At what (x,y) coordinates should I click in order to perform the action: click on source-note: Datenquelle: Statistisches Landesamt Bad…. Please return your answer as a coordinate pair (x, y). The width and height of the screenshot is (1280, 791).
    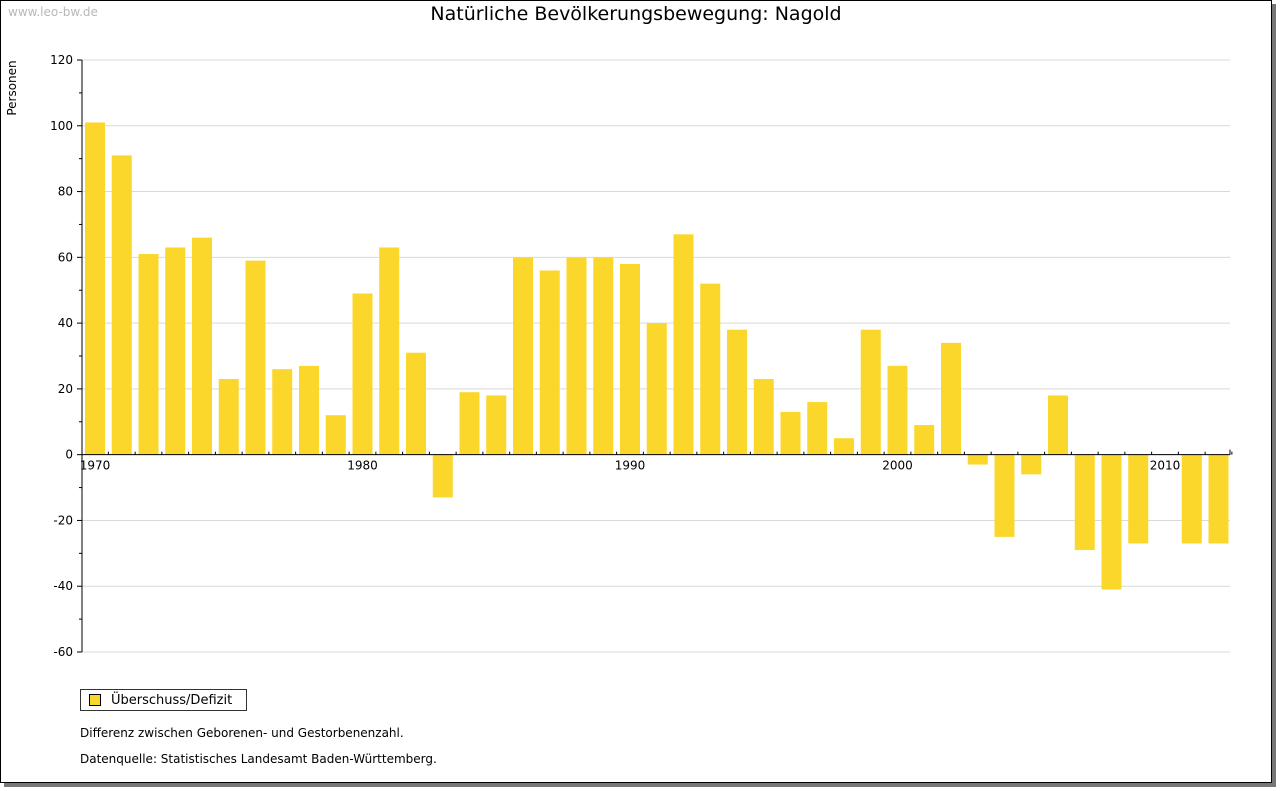
    Looking at the image, I should click on (258, 759).